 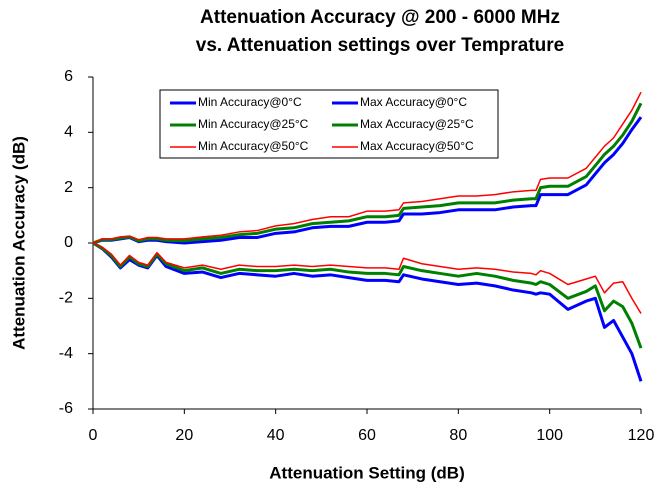 What do you see at coordinates (93, 435) in the screenshot?
I see `x-tick-label: 0` at bounding box center [93, 435].